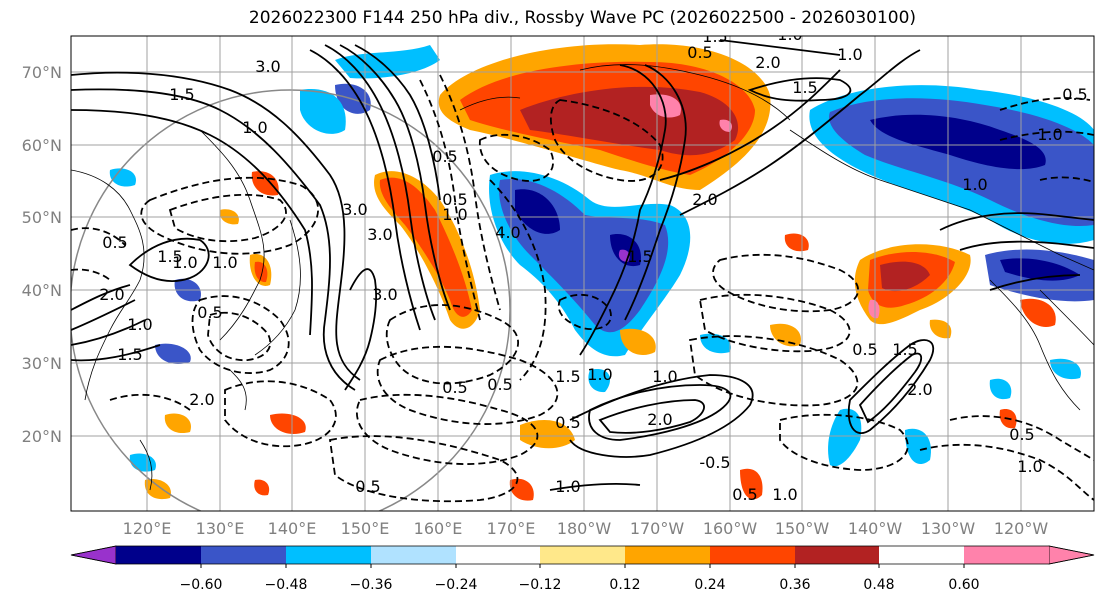 The width and height of the screenshot is (1105, 604). I want to click on colorbar-extend-min, so click(93, 555).